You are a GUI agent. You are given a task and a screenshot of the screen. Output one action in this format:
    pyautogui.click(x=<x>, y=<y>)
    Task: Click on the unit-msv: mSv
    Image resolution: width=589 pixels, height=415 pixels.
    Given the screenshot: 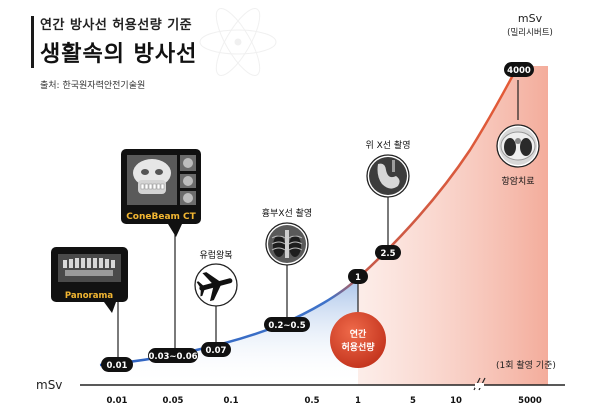 What is the action you would take?
    pyautogui.click(x=530, y=18)
    